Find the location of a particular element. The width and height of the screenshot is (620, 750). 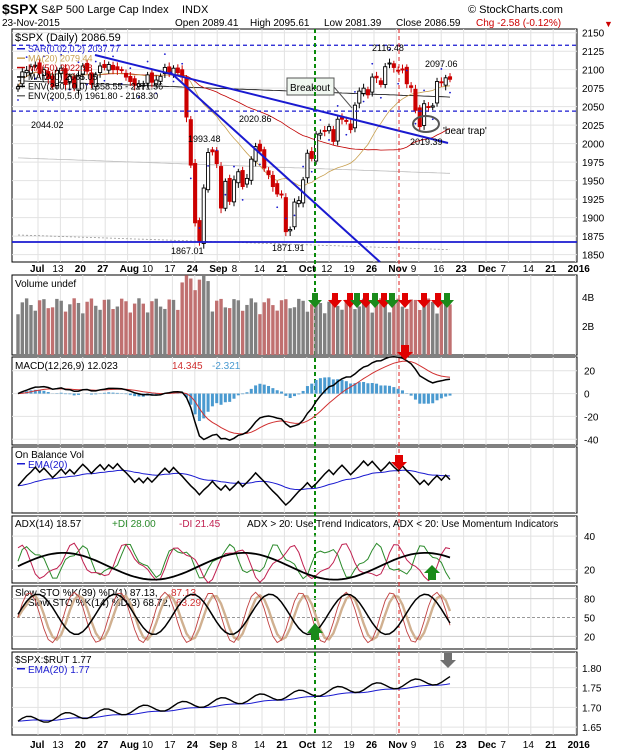

x-axis-label-bottom: 2016 is located at coordinates (579, 745).